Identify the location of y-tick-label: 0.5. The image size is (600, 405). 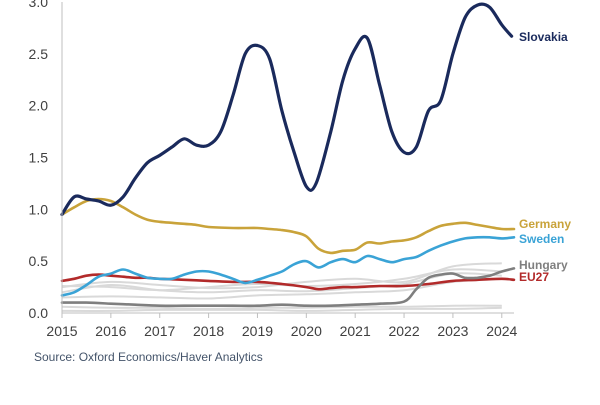
(39, 261).